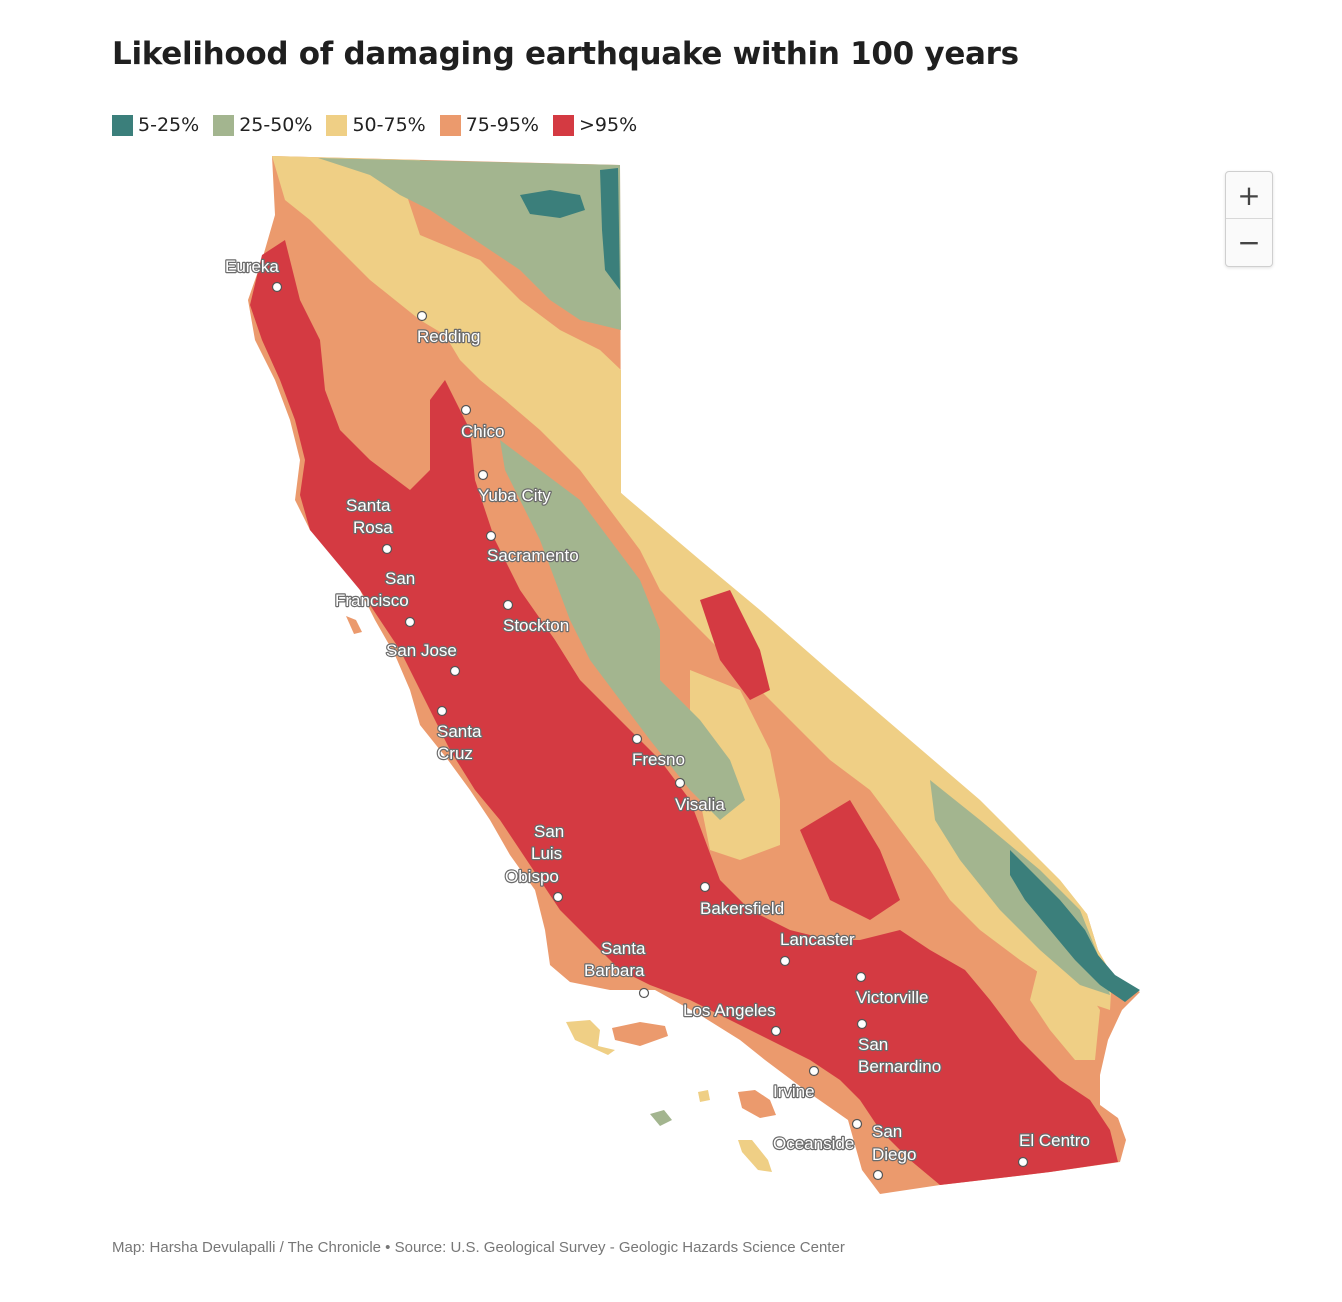 The image size is (1342, 1302). What do you see at coordinates (757, 1104) in the screenshot?
I see `island-catalina` at bounding box center [757, 1104].